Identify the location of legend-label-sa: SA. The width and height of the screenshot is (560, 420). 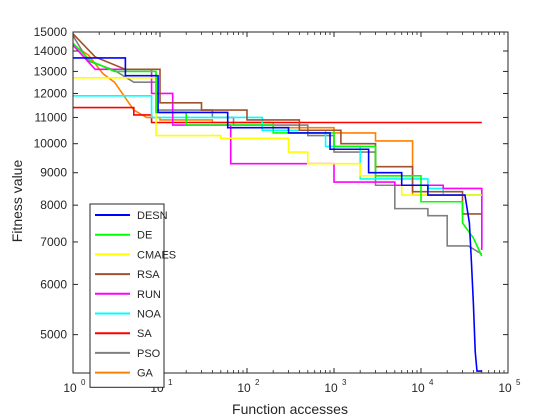
(144, 334).